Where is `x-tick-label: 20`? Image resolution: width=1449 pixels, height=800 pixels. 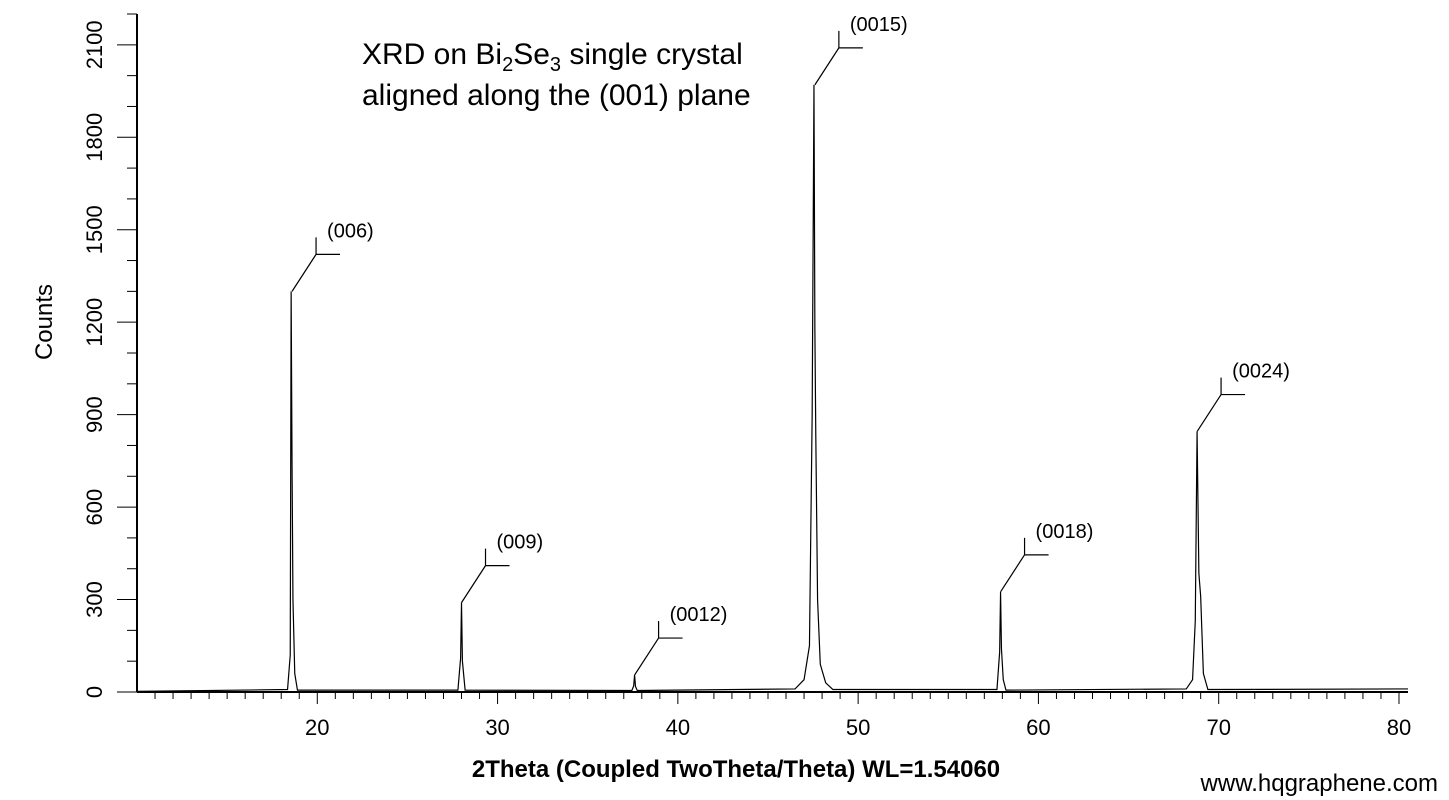
x-tick-label: 20 is located at coordinates (317, 727).